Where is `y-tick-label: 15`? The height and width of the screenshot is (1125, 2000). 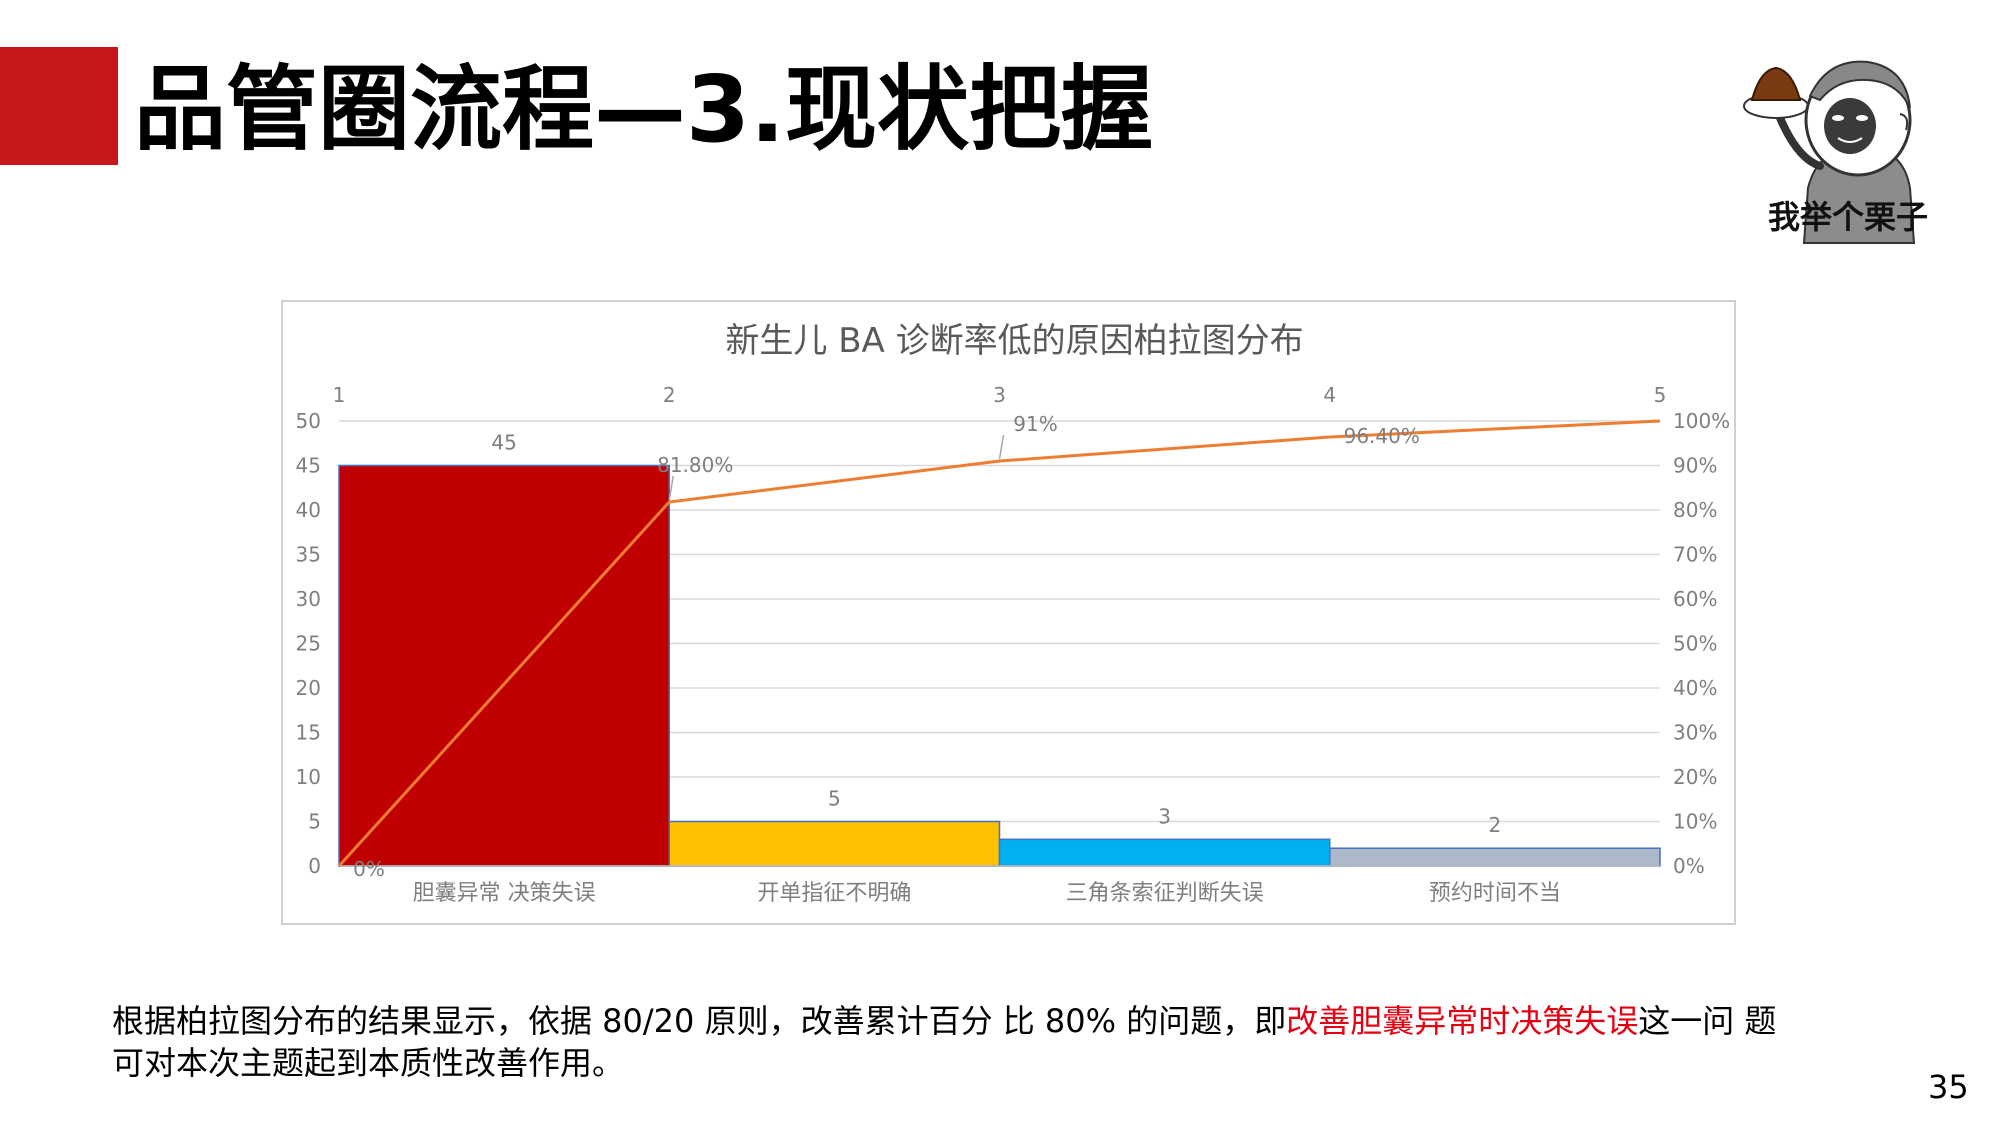 y-tick-label: 15 is located at coordinates (308, 733).